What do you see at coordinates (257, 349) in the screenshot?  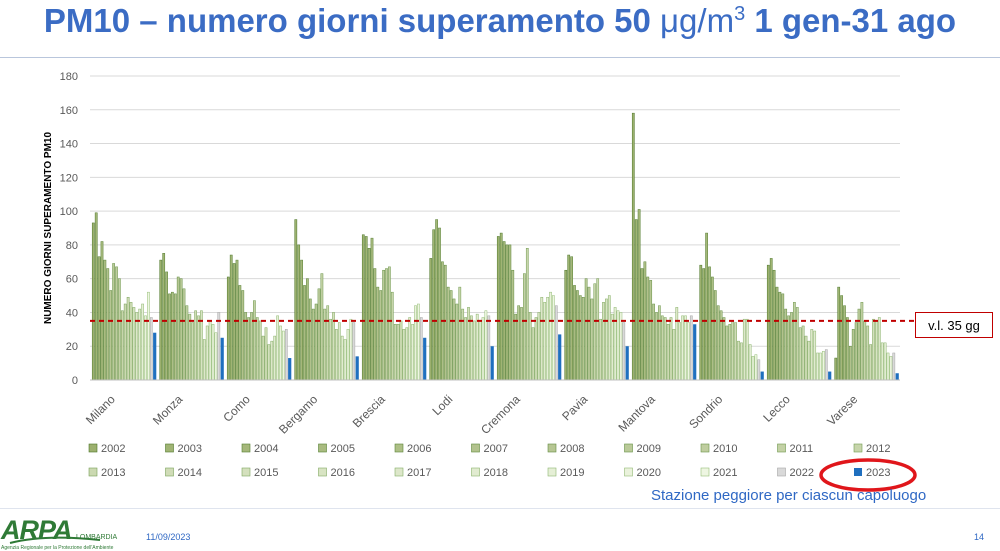 I see `bar-como-2012` at bounding box center [257, 349].